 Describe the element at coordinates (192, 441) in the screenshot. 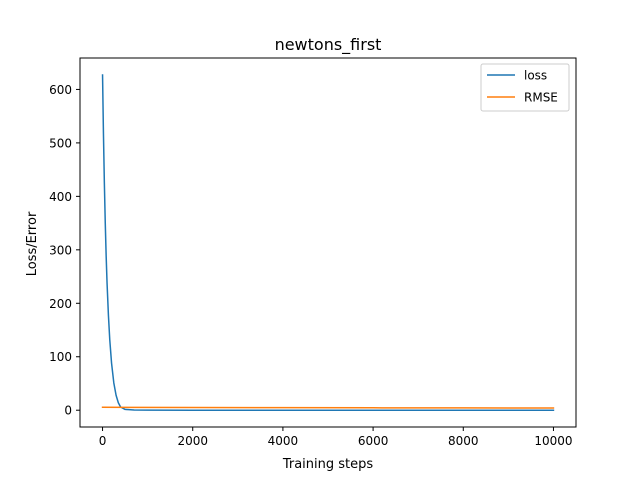

I see `x-tick-label: 2000` at that location.